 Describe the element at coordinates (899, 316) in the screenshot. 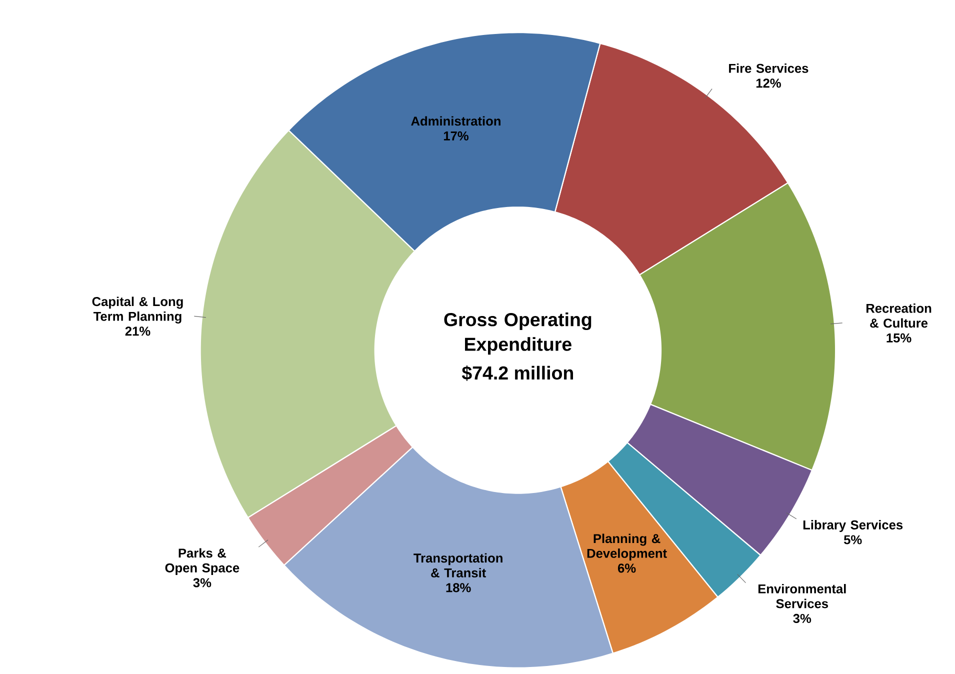

I see `slice-label: Recreation & Culture` at that location.